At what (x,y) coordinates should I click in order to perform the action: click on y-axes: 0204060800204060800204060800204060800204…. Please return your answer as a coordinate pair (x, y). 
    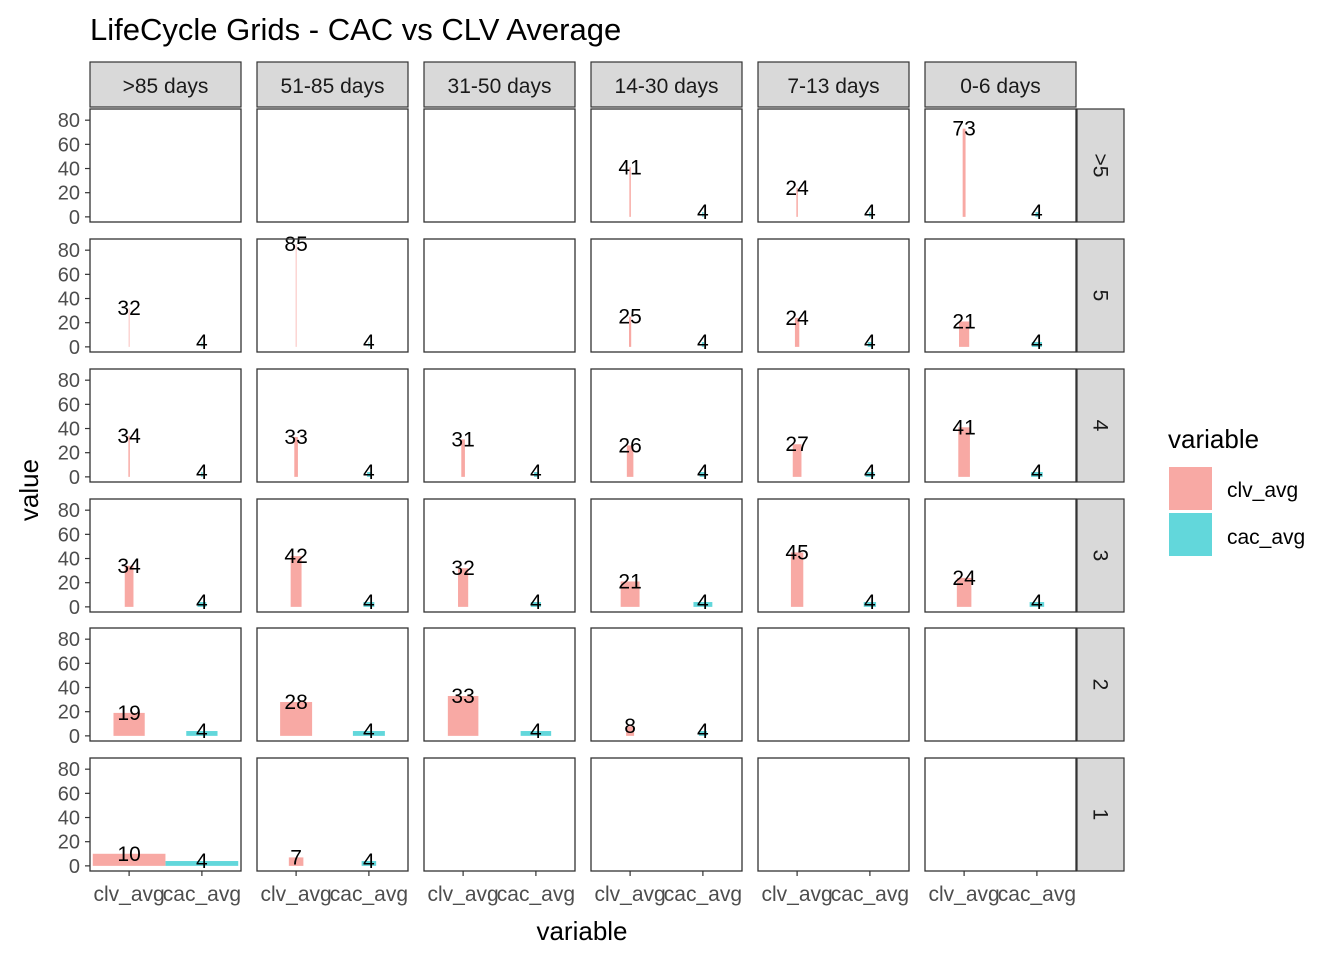
    Looking at the image, I should click on (74, 494).